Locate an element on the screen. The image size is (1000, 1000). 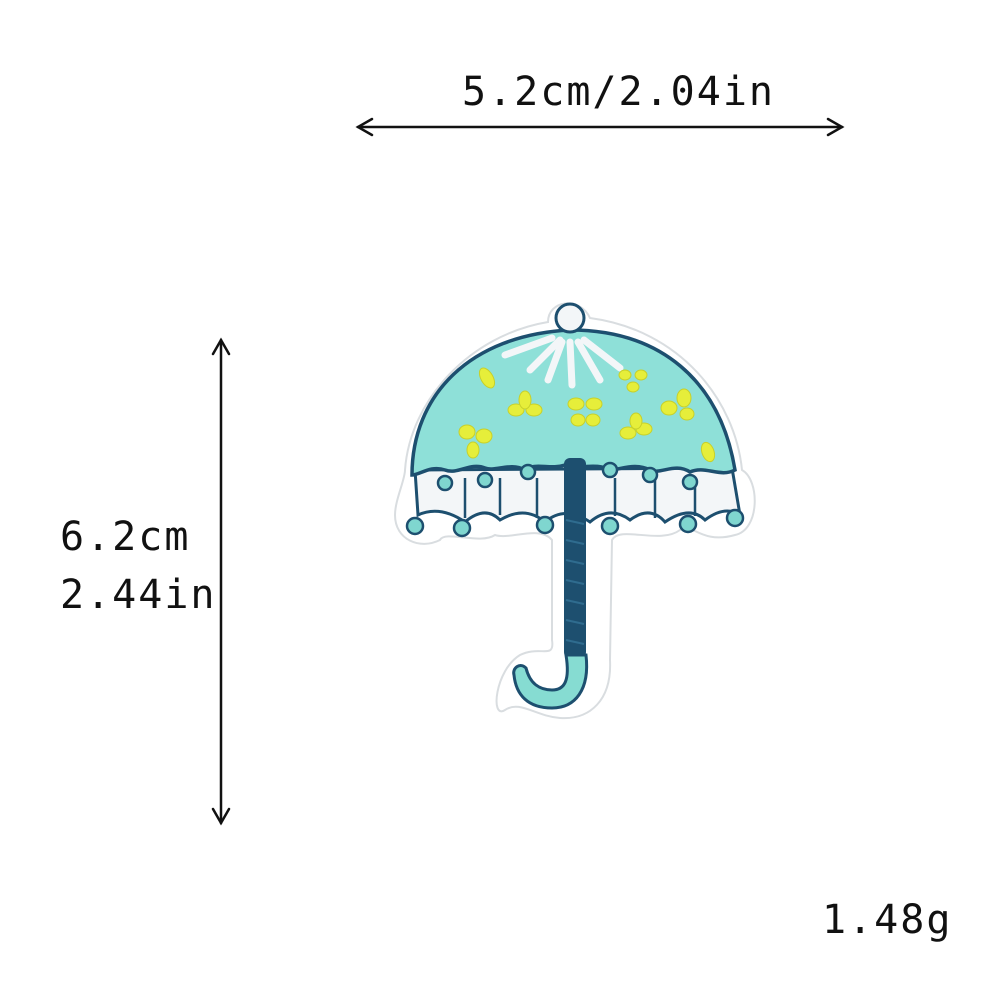
width-arrow is located at coordinates (600, 127).